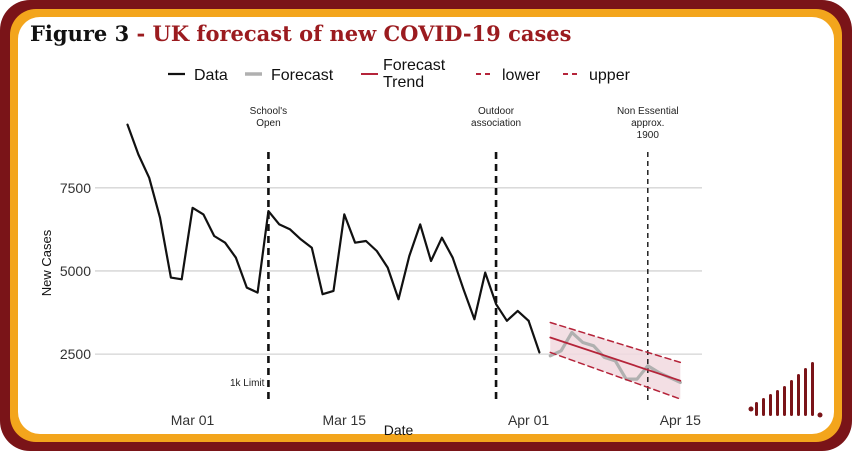  Describe the element at coordinates (75, 271) in the screenshot. I see `y-tick-label: 5000` at that location.